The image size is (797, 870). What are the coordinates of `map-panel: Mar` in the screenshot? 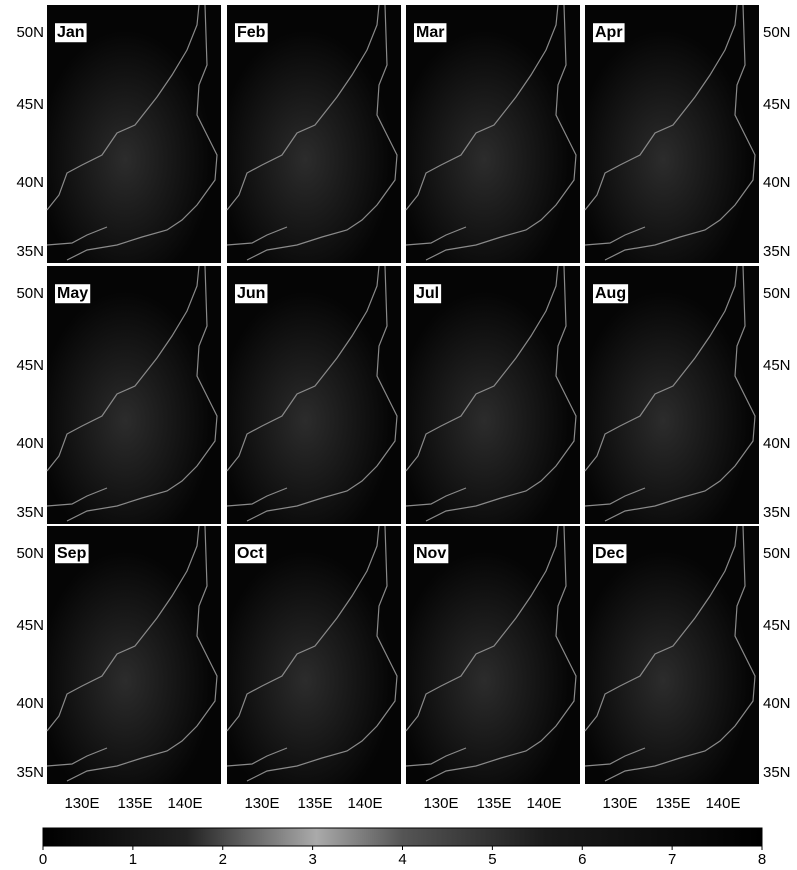 It's located at (492, 133).